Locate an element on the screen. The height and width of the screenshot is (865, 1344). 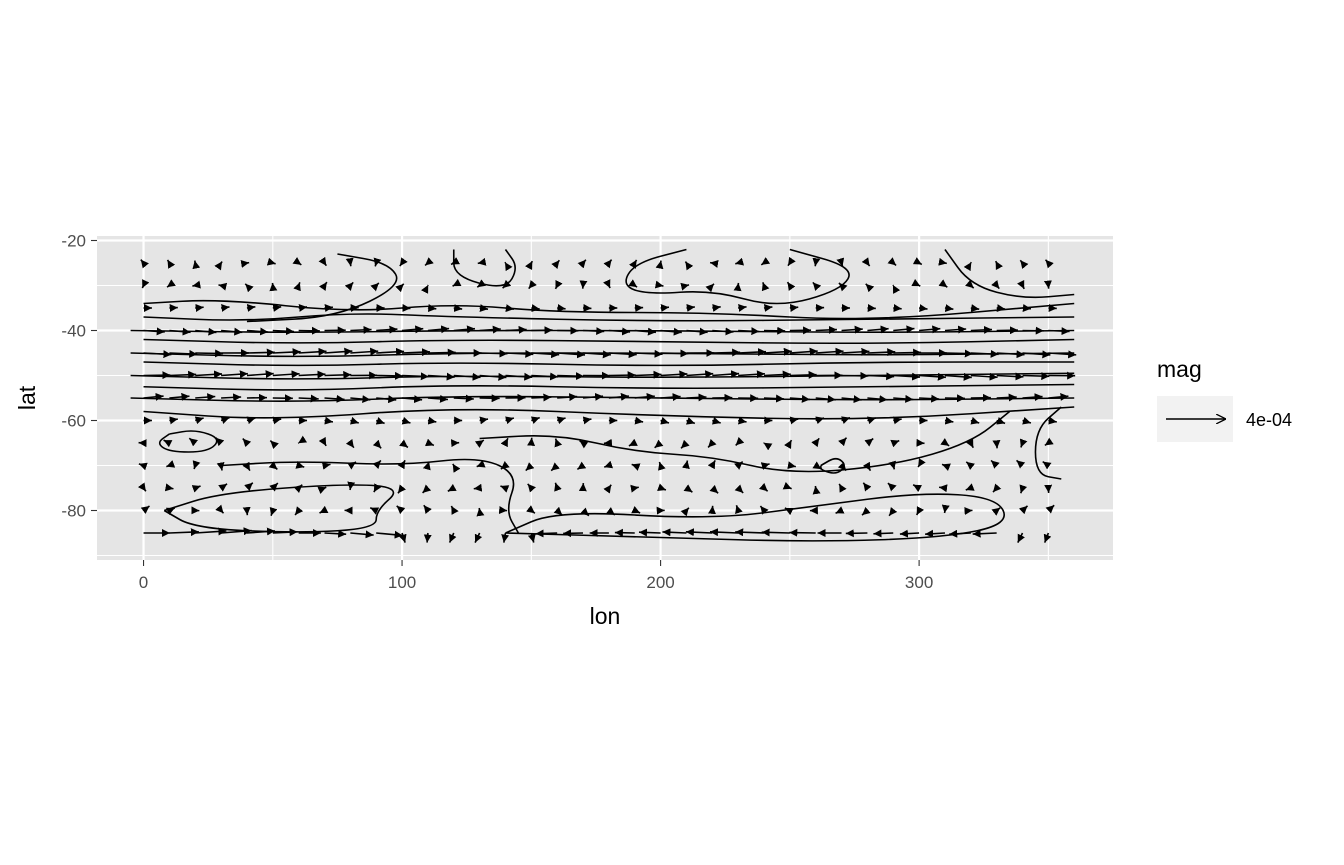
y-tick-label: -80 is located at coordinates (73, 511).